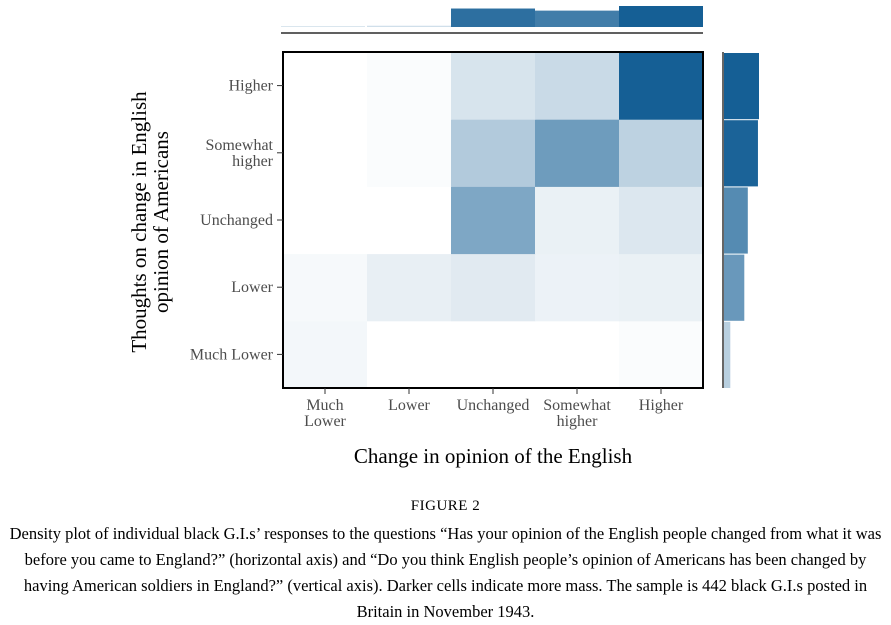  Describe the element at coordinates (409, 405) in the screenshot. I see `x-tick-label-lower: Lower` at that location.